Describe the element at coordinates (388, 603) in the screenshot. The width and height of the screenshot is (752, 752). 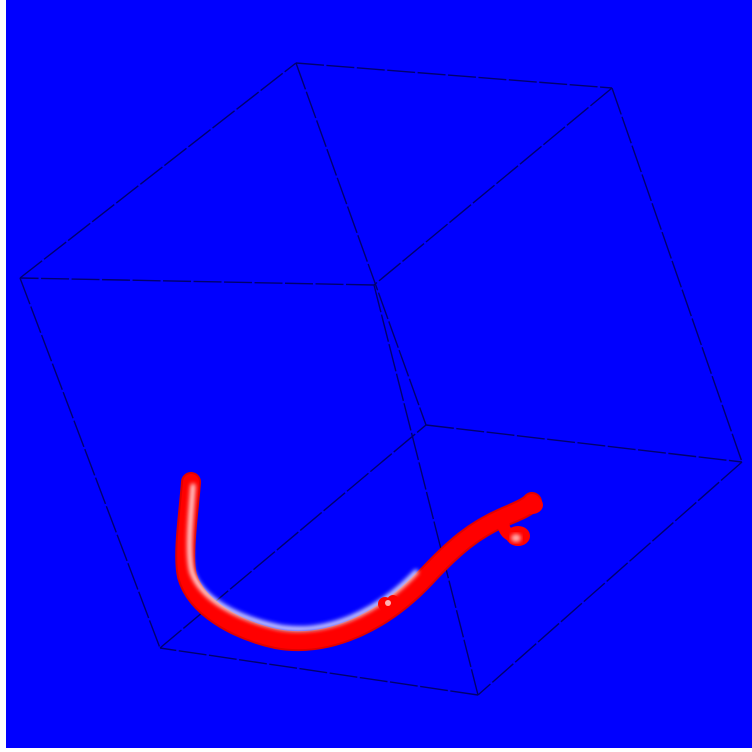
I see `tube-joint-highlight` at that location.